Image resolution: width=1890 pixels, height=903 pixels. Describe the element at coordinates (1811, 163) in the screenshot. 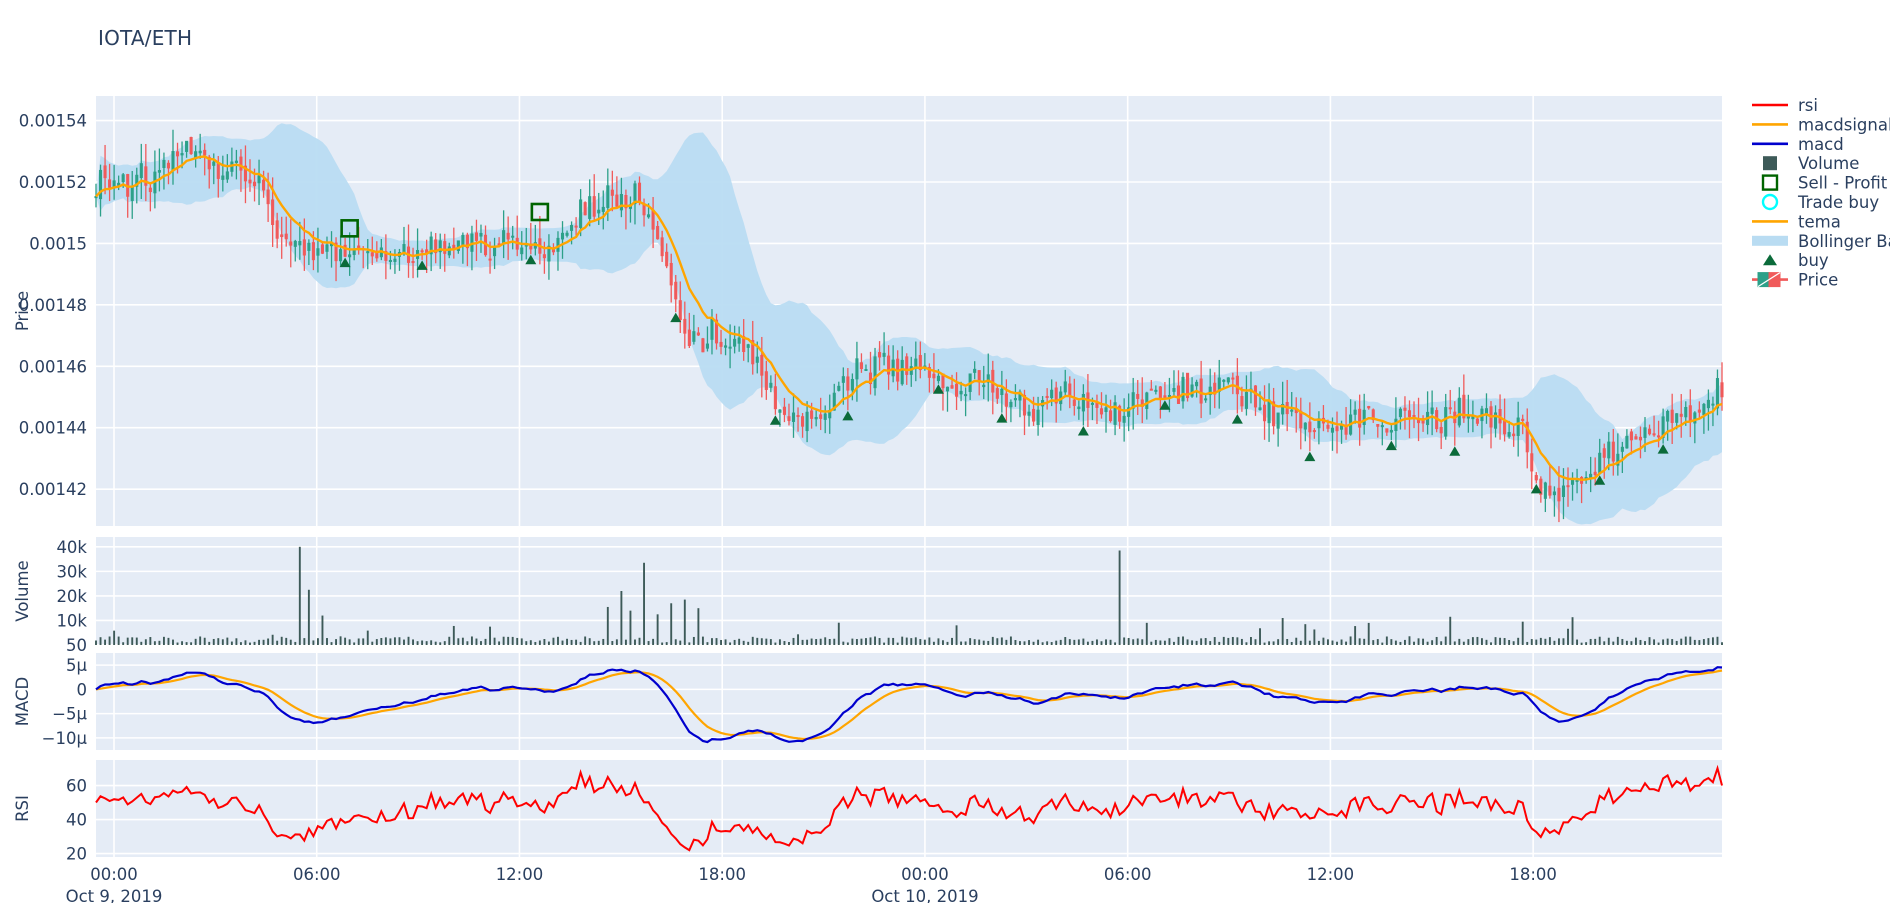

I see `legend-item-volume: Volume` at that location.